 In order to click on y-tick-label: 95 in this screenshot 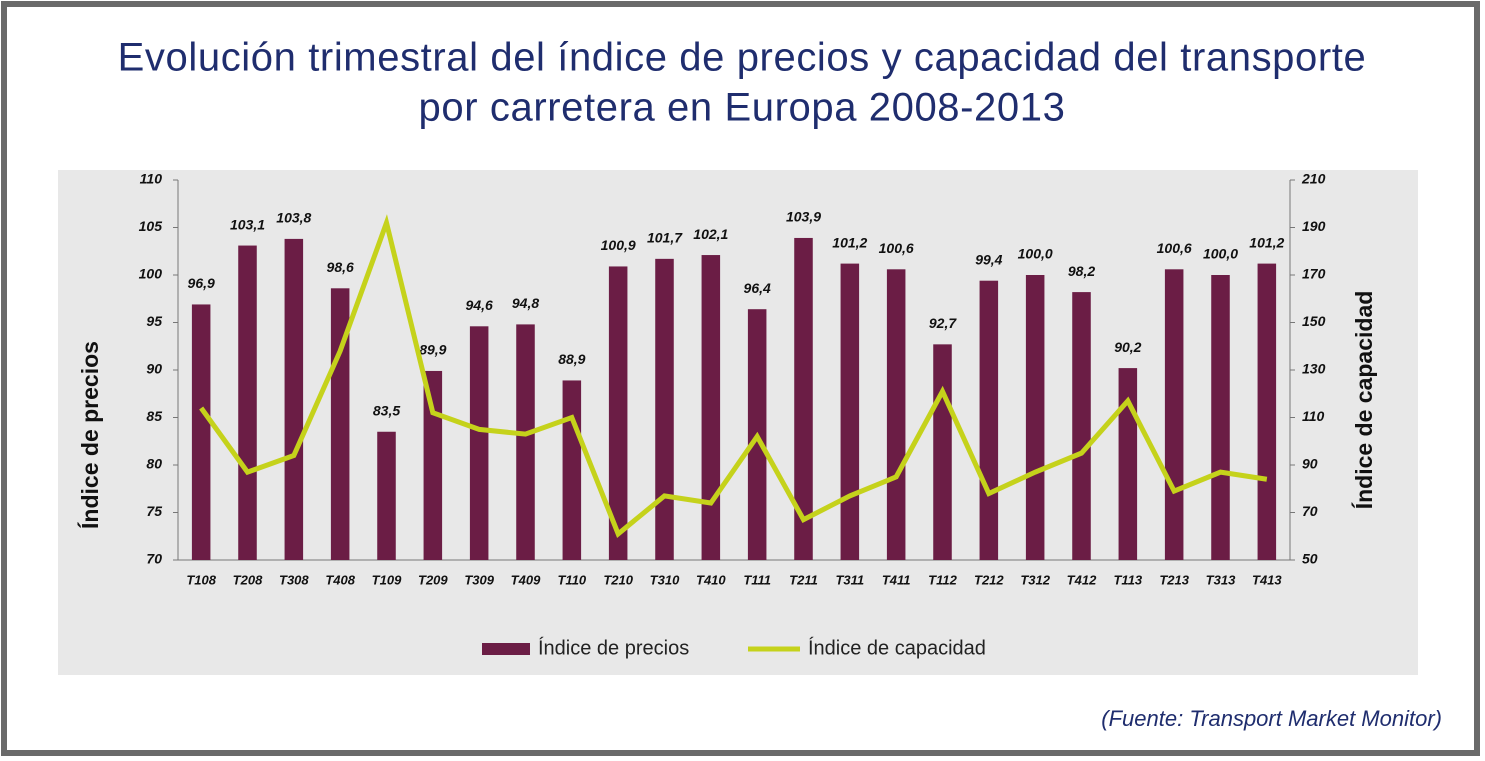, I will do `click(154, 321)`.